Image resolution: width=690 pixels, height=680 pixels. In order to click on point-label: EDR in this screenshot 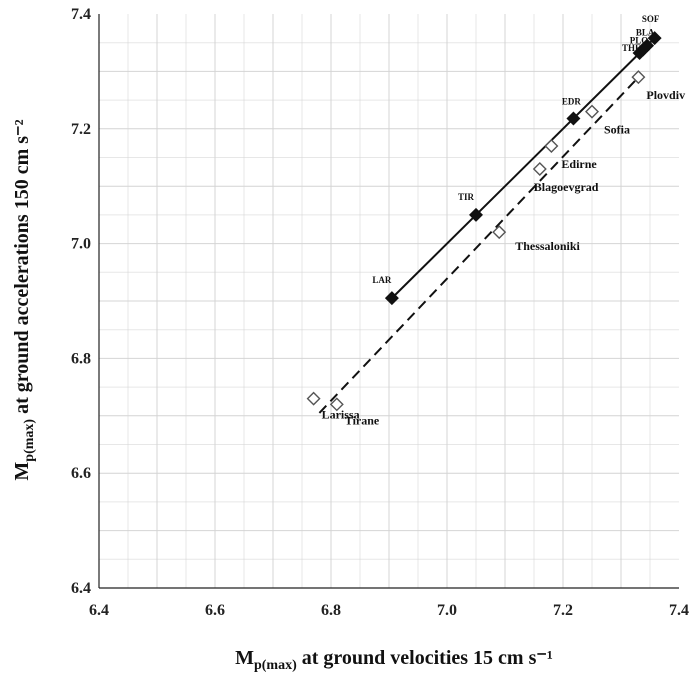, I will do `click(572, 101)`.